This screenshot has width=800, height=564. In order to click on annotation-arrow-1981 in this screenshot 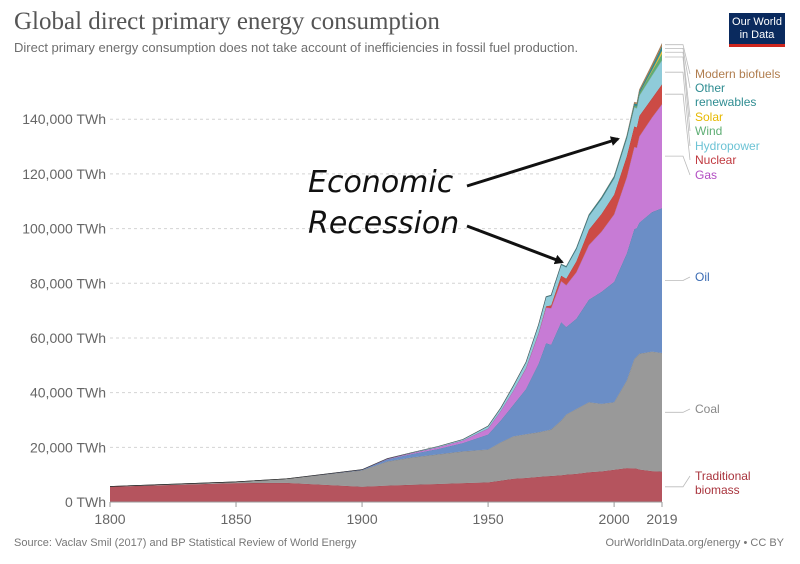, I will do `click(515, 244)`.